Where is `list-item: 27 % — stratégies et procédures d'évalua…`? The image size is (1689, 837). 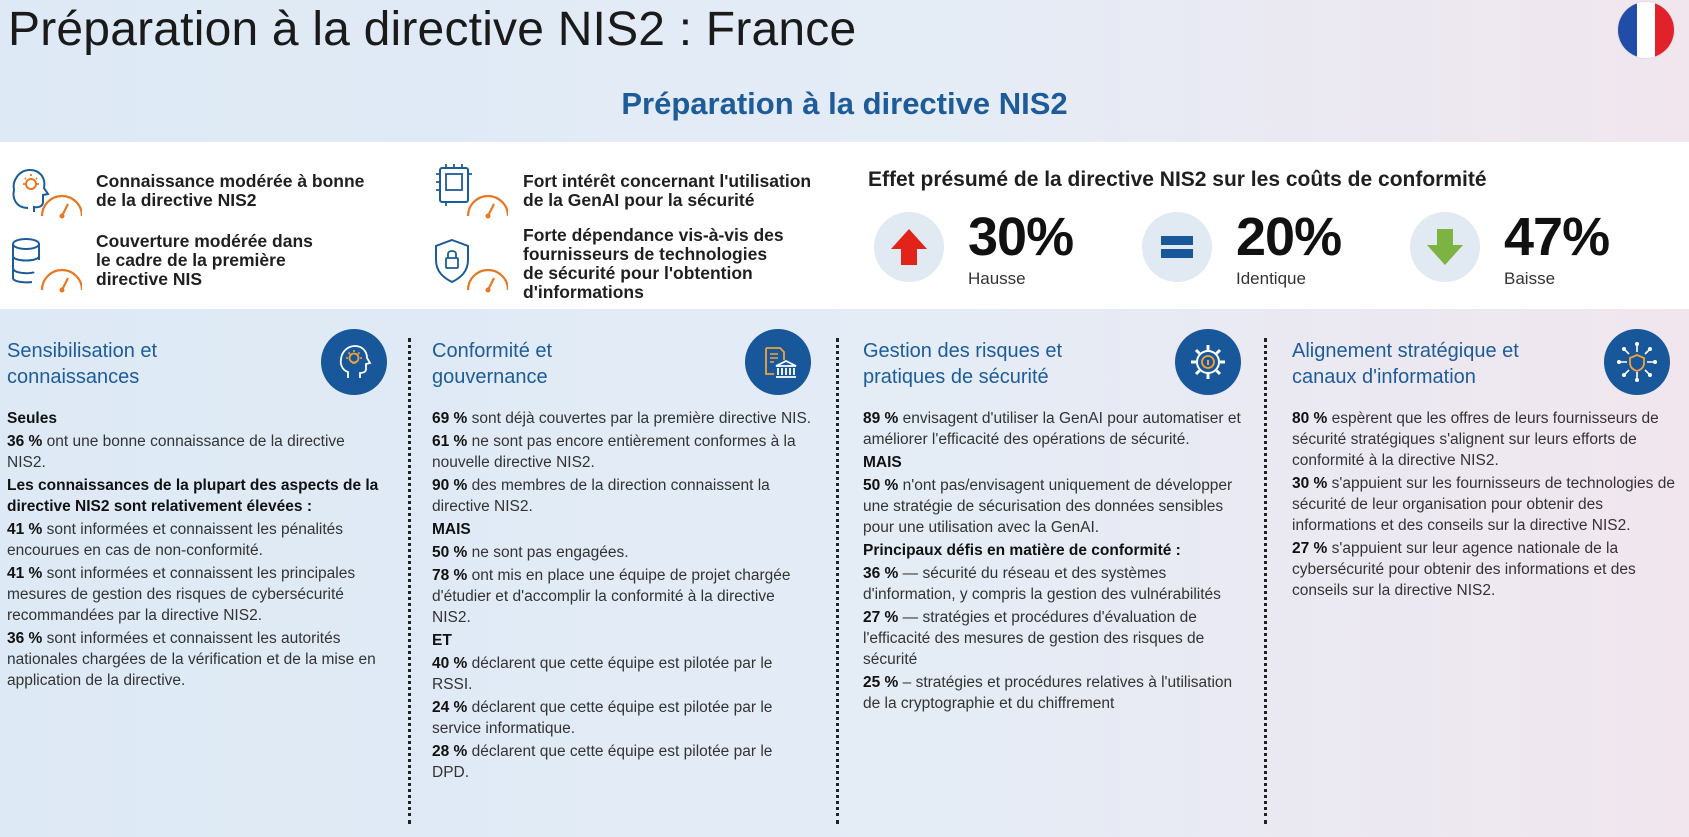
list-item: 27 % — stratégies et procédures d'évalua… is located at coordinates (1034, 638).